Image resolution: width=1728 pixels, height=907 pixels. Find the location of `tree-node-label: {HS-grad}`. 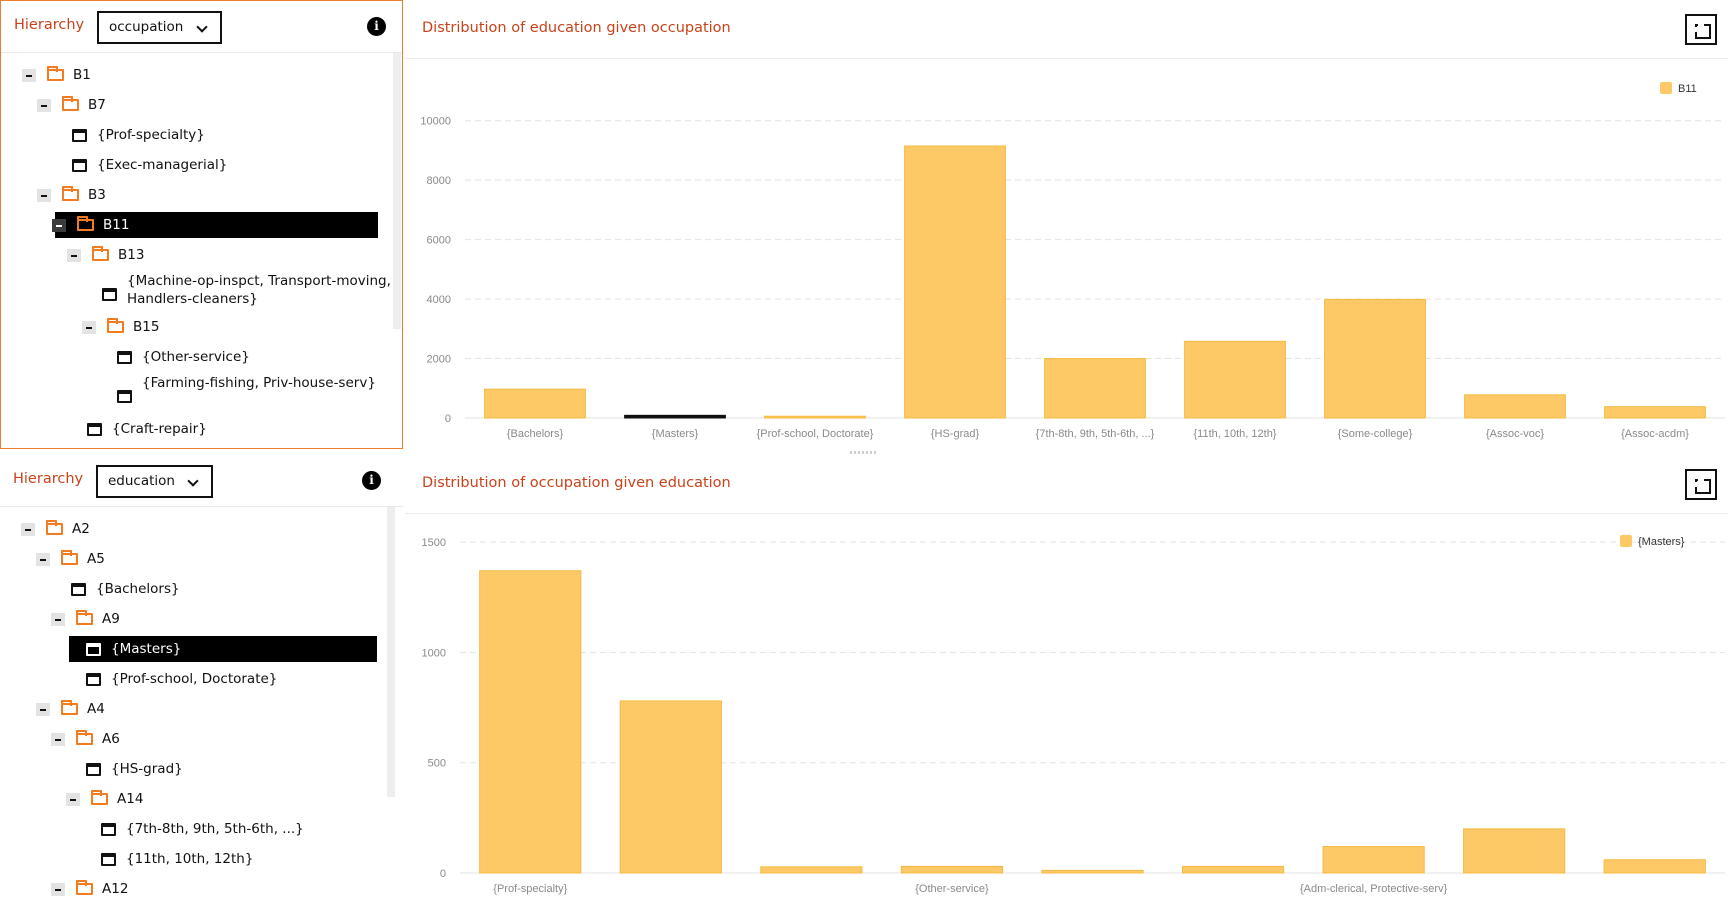

tree-node-label: {HS-grad} is located at coordinates (147, 769).